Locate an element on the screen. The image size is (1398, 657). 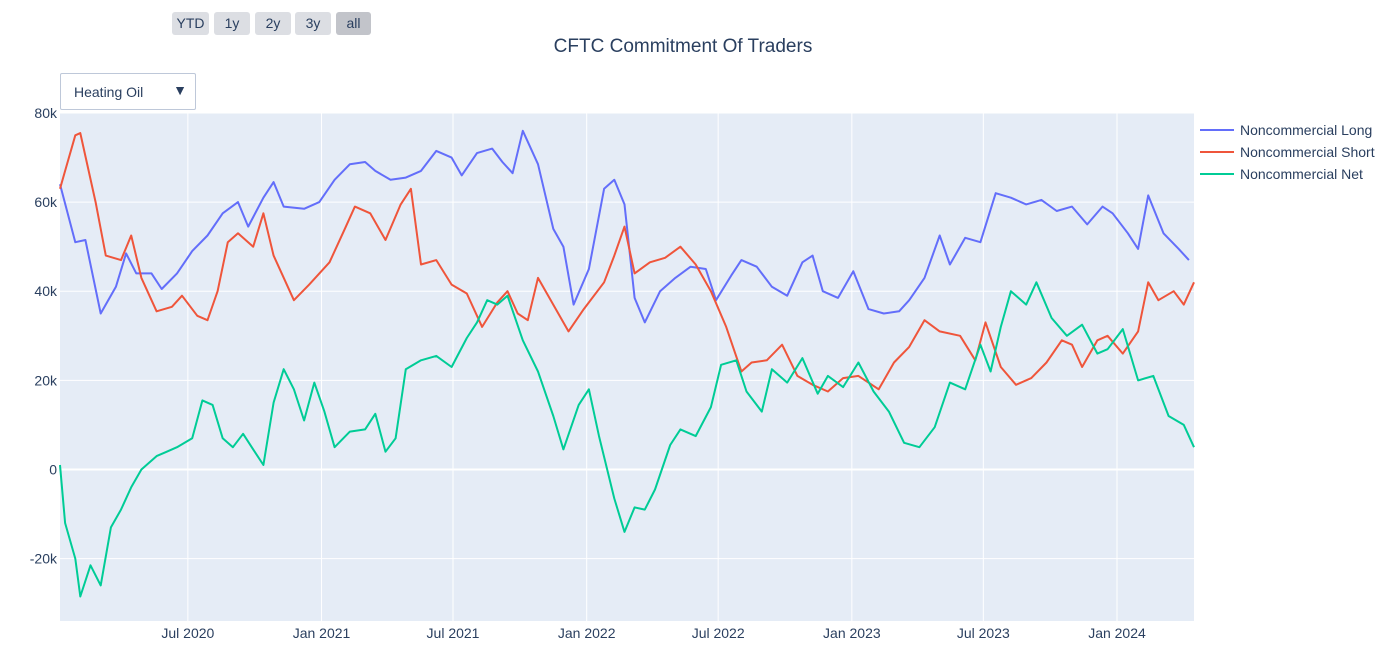
y-tick-label: 60k is located at coordinates (46, 202).